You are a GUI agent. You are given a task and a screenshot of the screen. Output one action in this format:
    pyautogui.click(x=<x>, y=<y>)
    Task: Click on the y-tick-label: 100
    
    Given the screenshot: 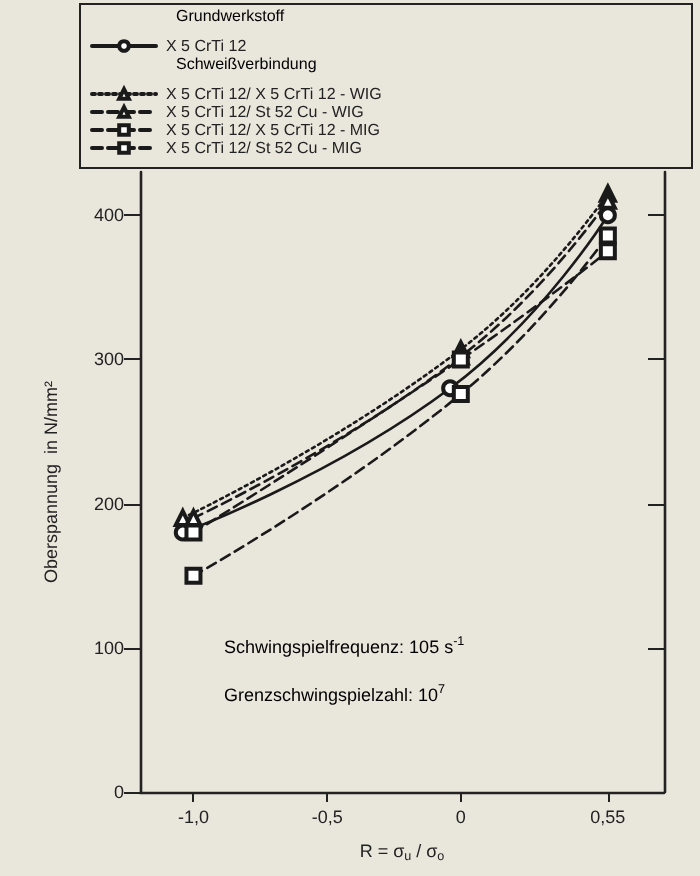 What is the action you would take?
    pyautogui.click(x=108, y=647)
    